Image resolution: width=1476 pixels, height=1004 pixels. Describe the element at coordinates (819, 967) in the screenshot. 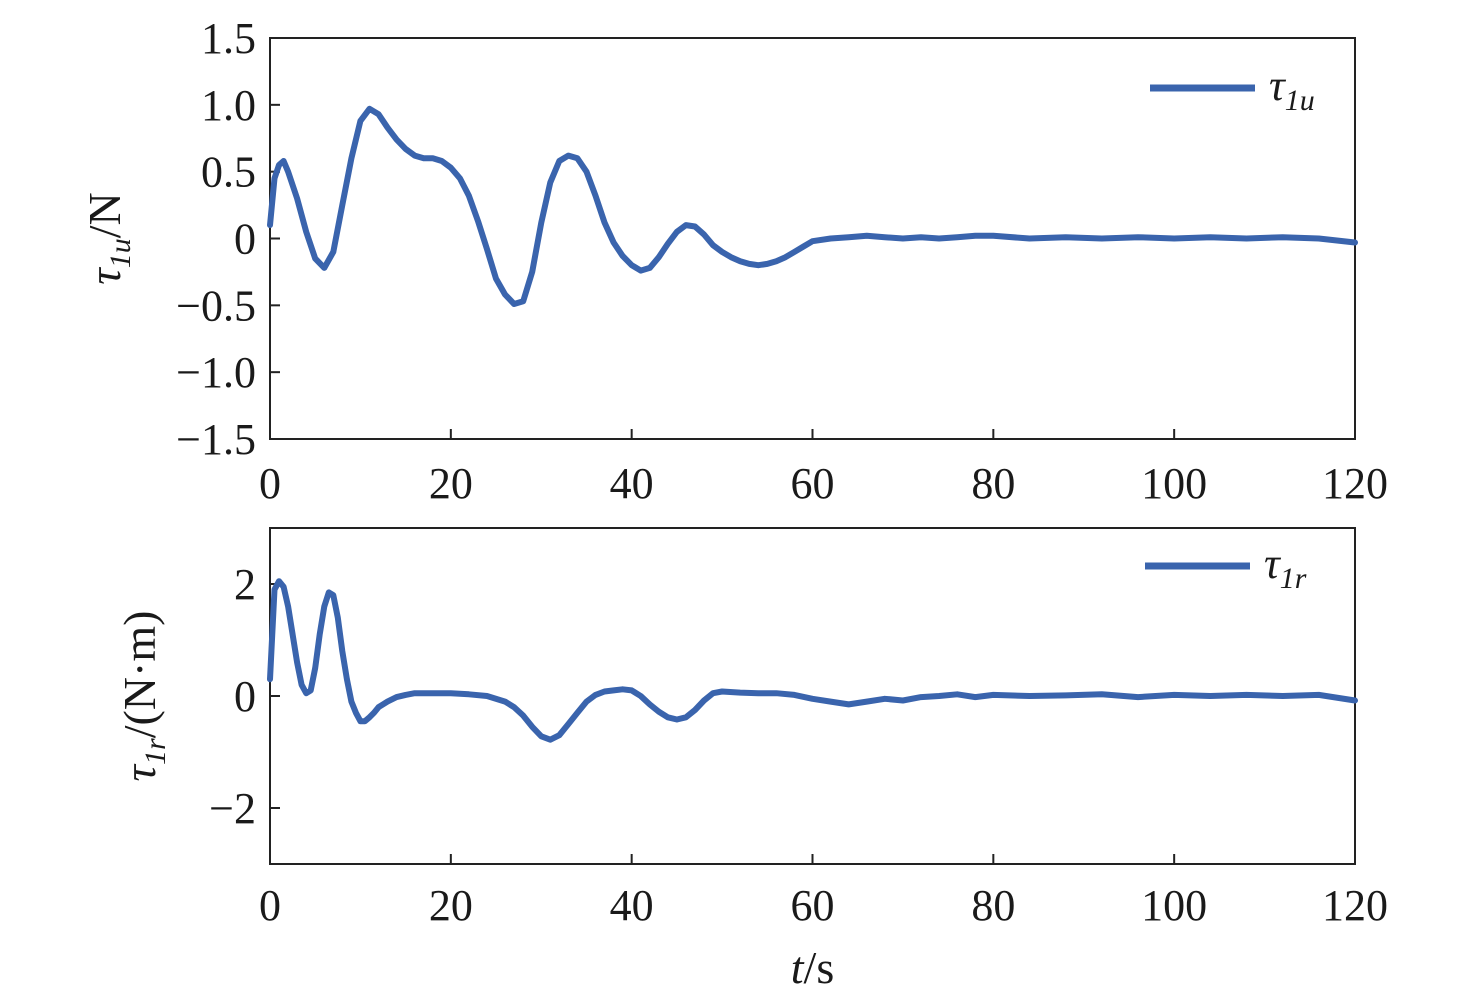

I see `x-axis-title-unit: /s` at that location.